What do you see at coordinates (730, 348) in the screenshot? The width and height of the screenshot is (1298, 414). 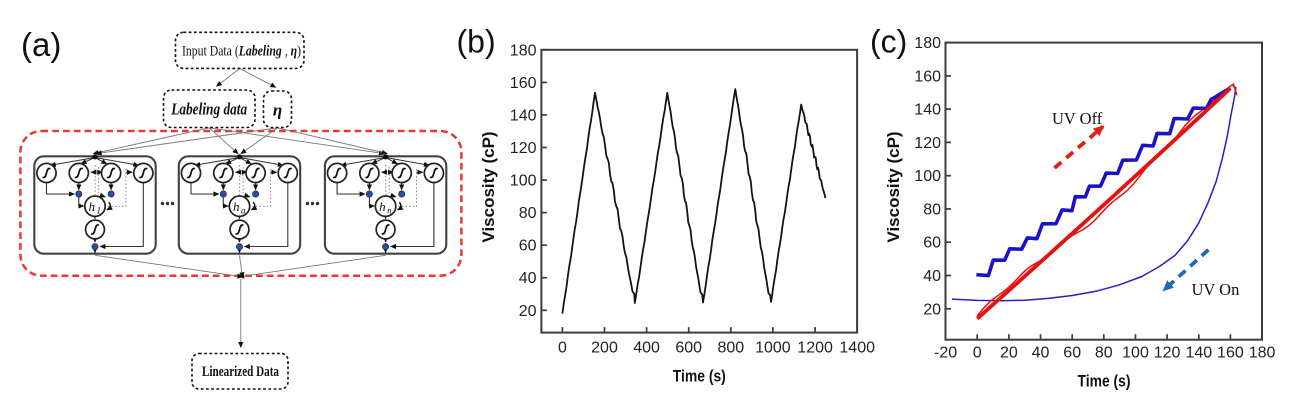 I see `svg-text: 800` at bounding box center [730, 348].